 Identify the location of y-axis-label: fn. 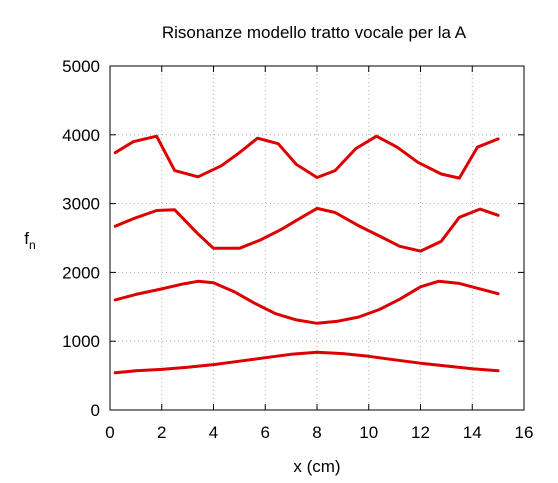
(29, 240).